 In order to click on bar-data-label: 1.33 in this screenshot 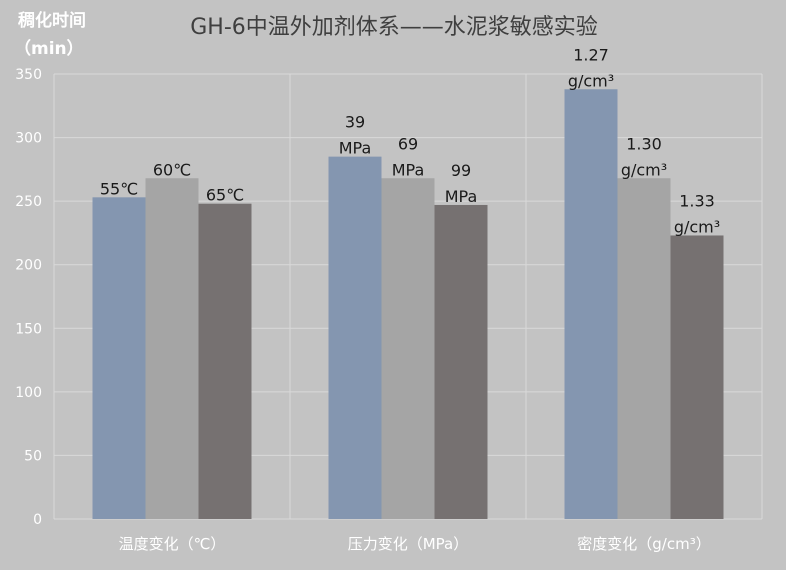, I will do `click(697, 200)`.